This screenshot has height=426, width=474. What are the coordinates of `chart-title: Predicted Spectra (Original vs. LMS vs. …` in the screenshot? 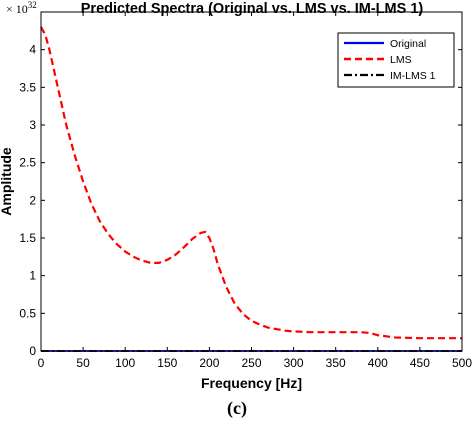 It's located at (252, 9).